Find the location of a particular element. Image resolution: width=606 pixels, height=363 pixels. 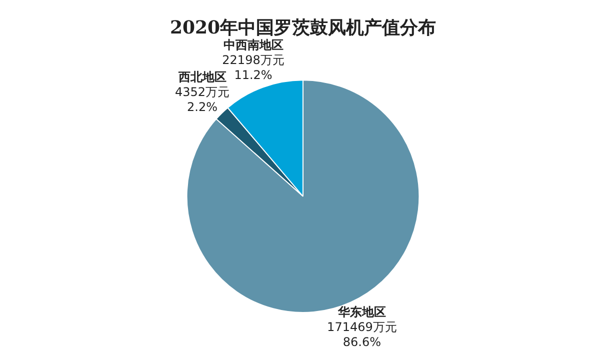

slice-label: 华东地区 is located at coordinates (361, 312).